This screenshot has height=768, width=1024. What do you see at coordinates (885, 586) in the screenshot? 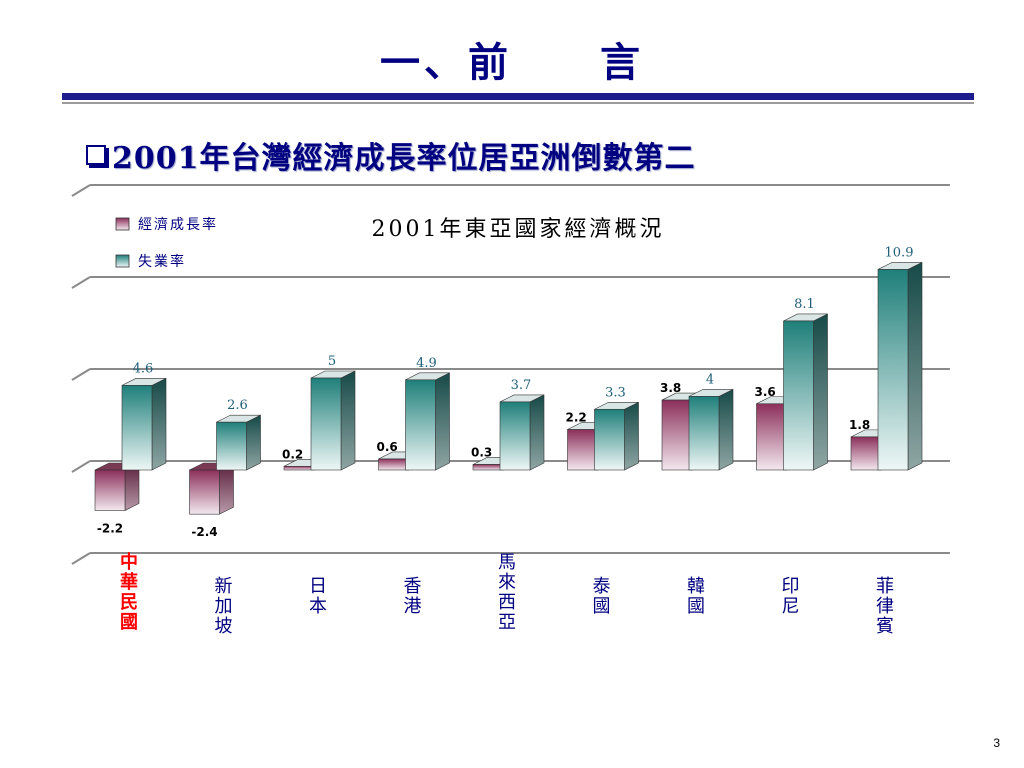
I see `category-label: 菲` at bounding box center [885, 586].